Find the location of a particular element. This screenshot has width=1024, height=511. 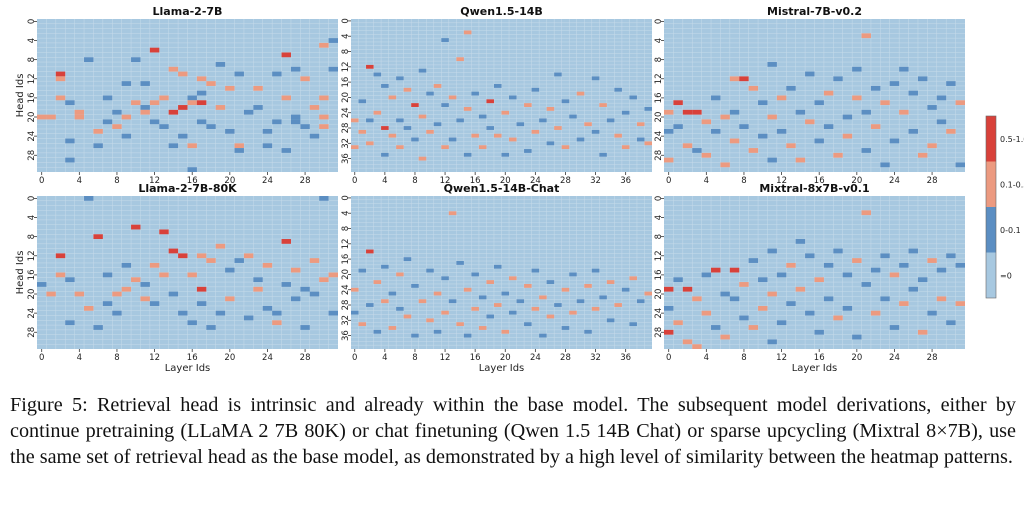

y-tick-label: 8 is located at coordinates (346, 228).